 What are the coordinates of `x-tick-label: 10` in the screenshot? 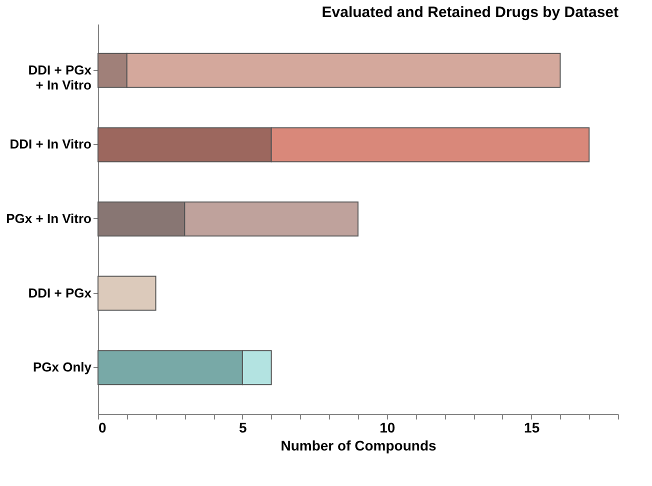 It's located at (388, 428).